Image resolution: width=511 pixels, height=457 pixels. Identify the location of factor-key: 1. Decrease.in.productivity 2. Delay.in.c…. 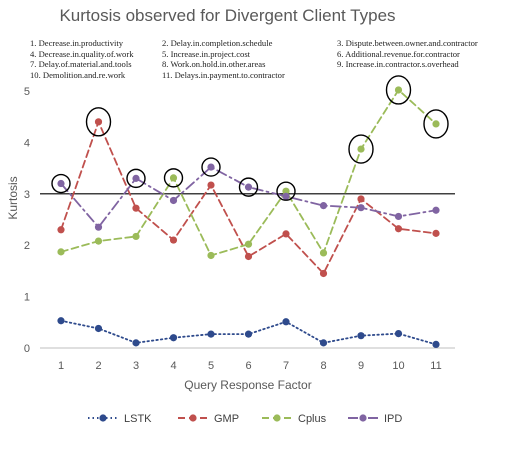
(270, 59).